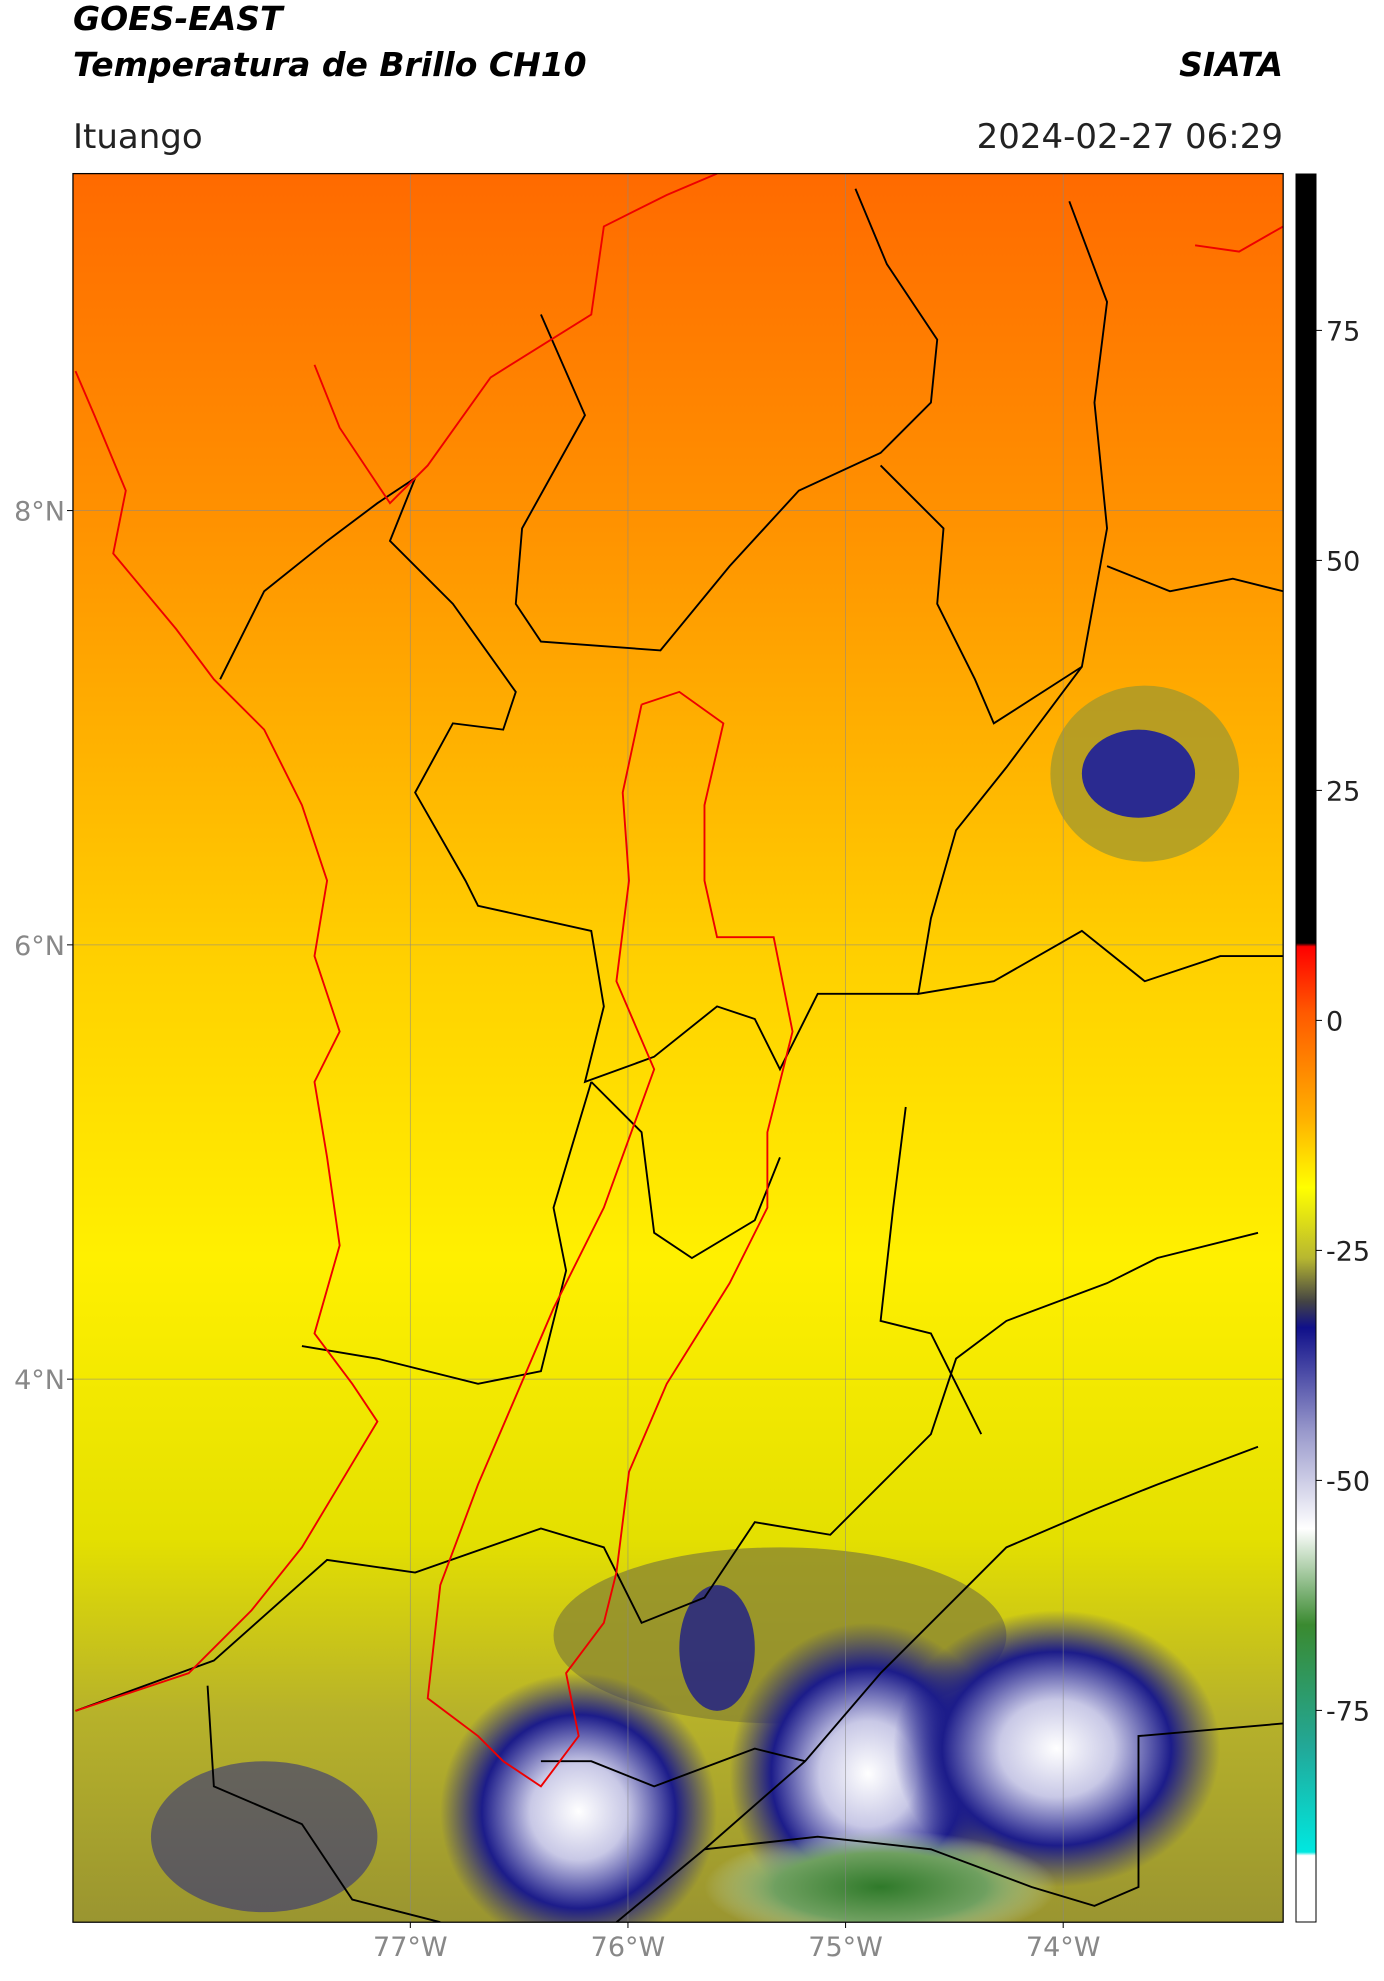 This screenshot has height=1981, width=1384. What do you see at coordinates (1348, 1481) in the screenshot?
I see `colorbar-tick-label: -50` at bounding box center [1348, 1481].